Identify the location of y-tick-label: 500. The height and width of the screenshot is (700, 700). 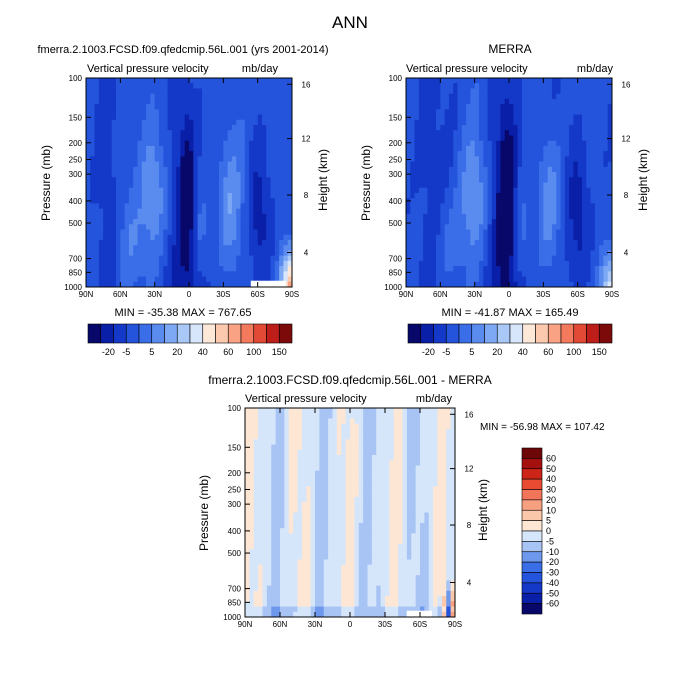
(396, 223).